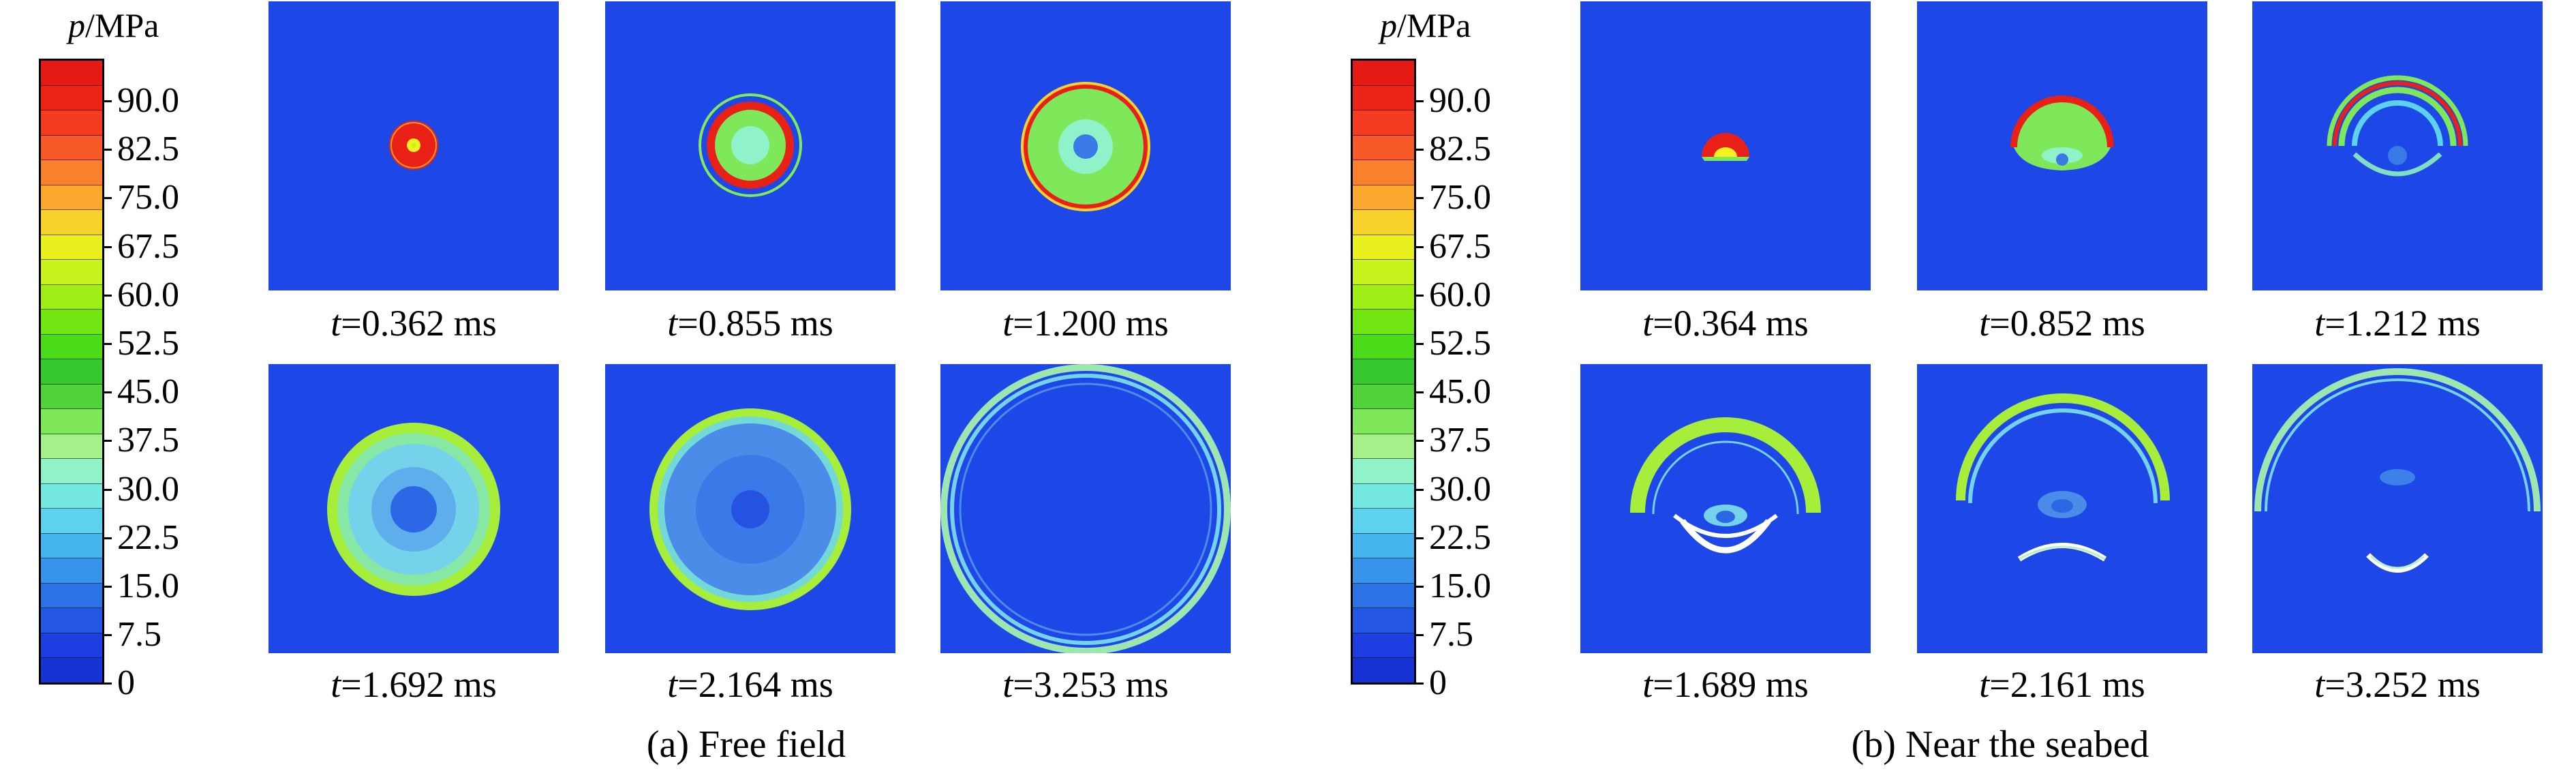 This screenshot has height=780, width=2576. I want to click on pressure-panel-a3, so click(1085, 145).